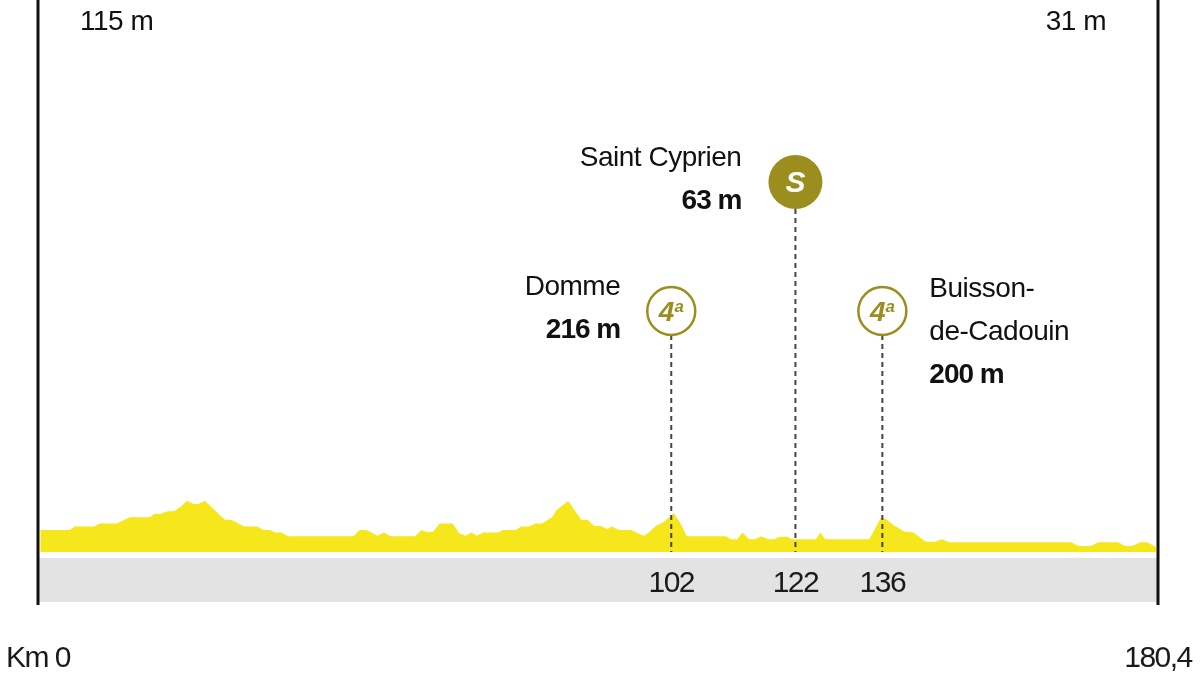 The width and height of the screenshot is (1200, 675). I want to click on text: Saint Cyprien 63 m, so click(660, 178).